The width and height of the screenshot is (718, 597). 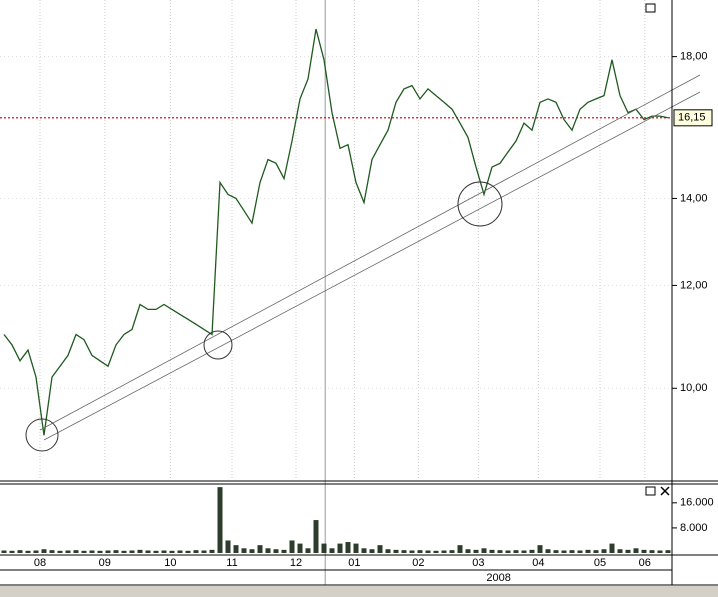 What do you see at coordinates (354, 563) in the screenshot?
I see `x-tick-label: 01` at bounding box center [354, 563].